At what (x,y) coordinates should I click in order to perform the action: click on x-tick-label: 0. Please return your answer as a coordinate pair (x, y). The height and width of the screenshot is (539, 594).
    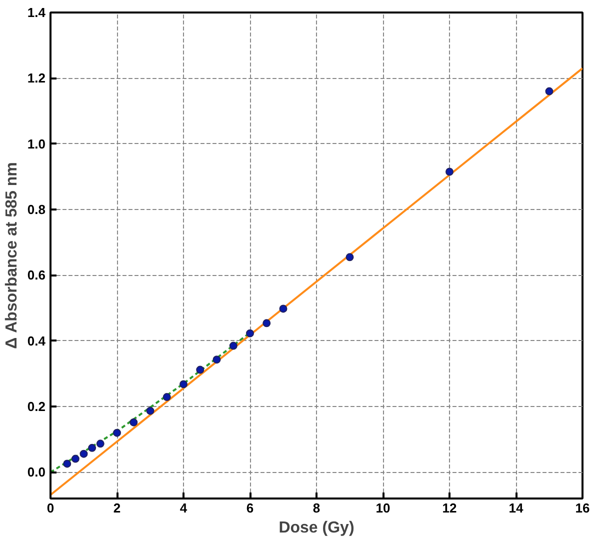
    Looking at the image, I should click on (50, 508).